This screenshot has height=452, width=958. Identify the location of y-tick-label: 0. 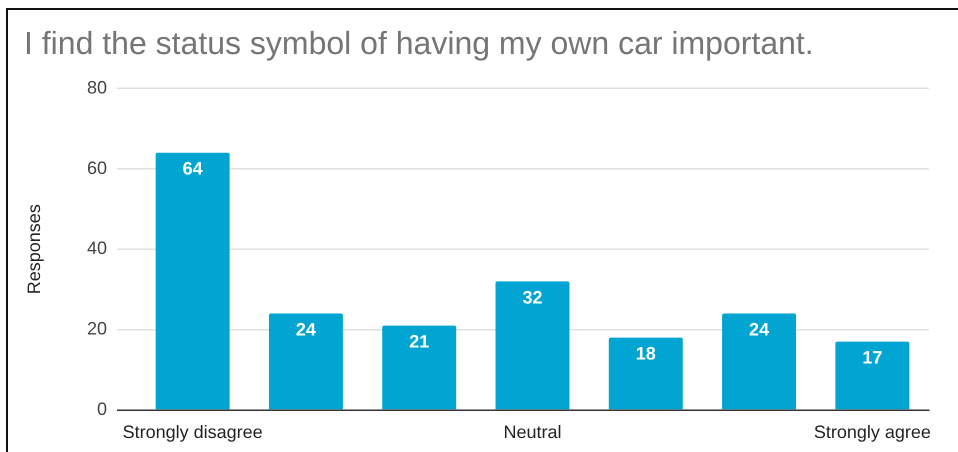
(101, 408).